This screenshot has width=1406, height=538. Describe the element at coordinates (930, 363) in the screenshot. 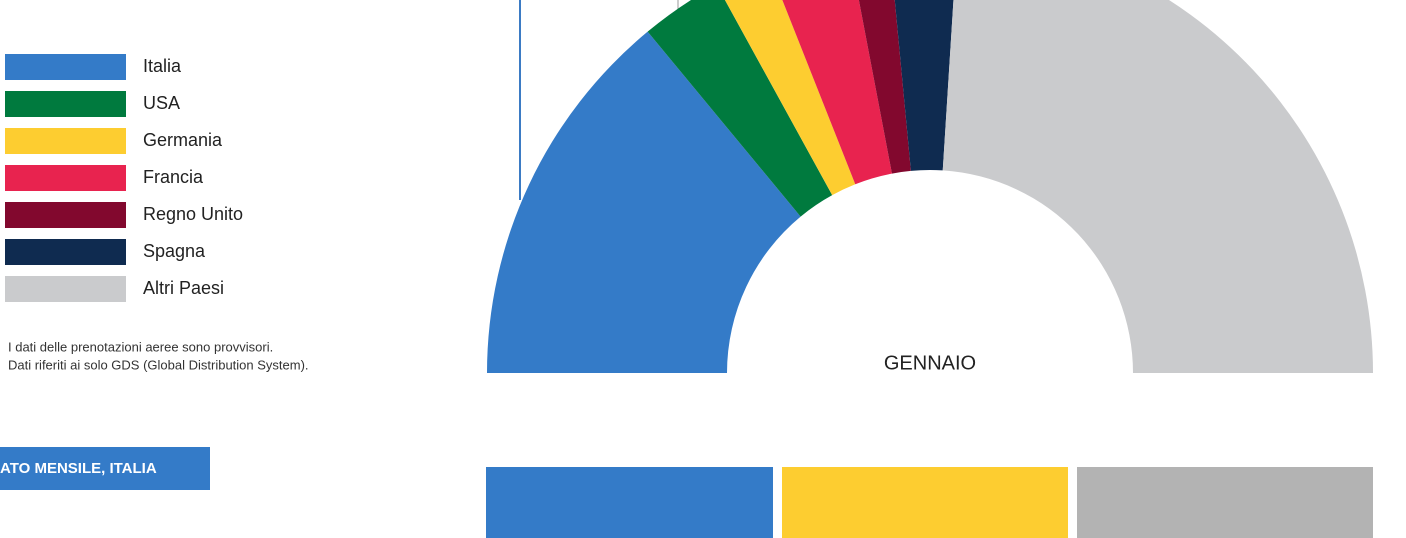

I see `center-label: GENNAIO` at that location.